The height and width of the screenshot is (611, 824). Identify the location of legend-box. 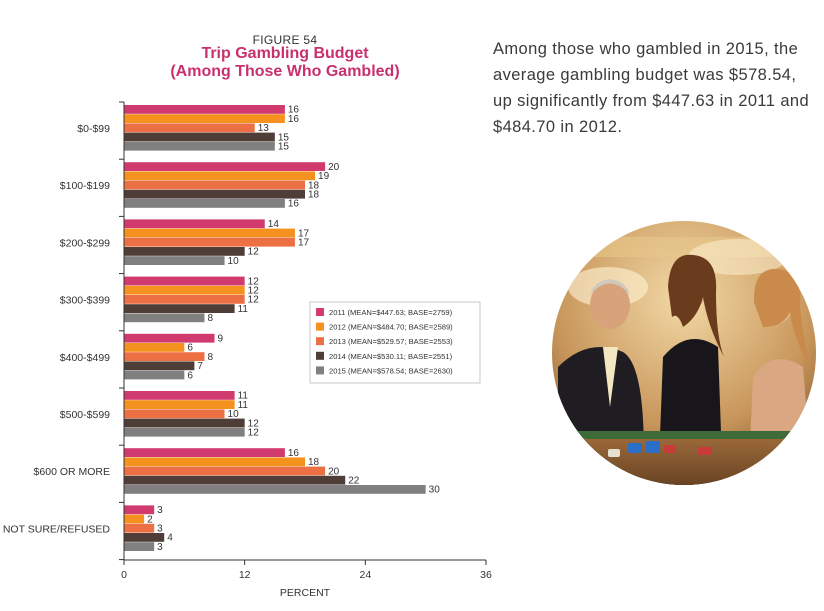
(395, 342).